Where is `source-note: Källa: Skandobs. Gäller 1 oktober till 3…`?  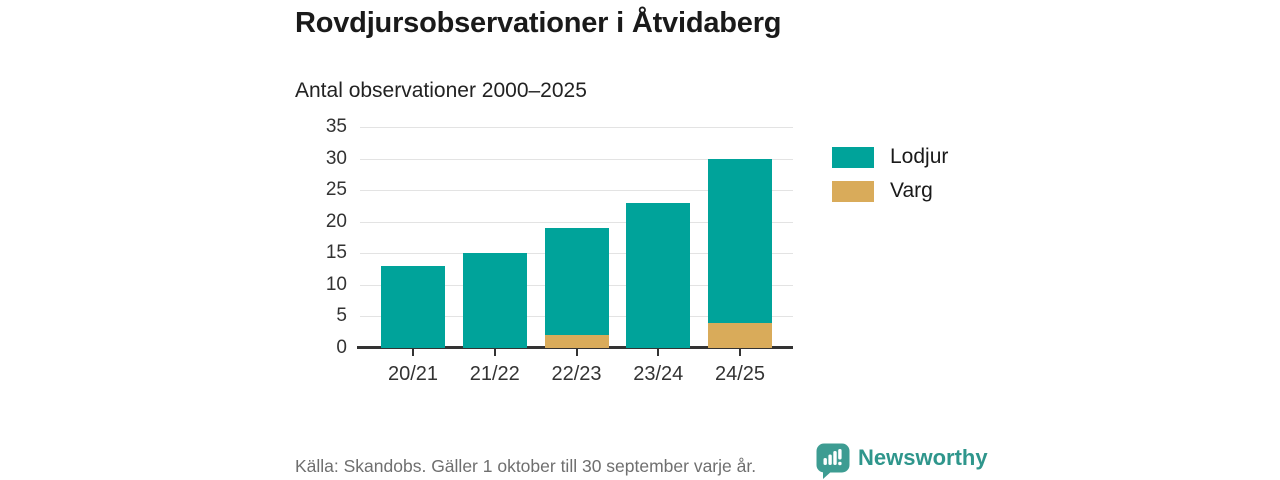 source-note: Källa: Skandobs. Gäller 1 oktober till 3… is located at coordinates (526, 466).